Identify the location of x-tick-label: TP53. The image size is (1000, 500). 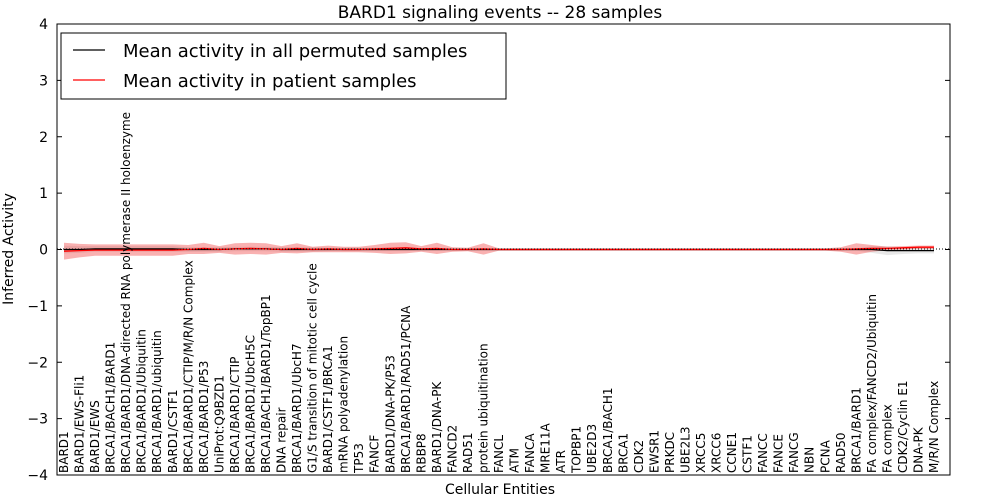
(359, 458).